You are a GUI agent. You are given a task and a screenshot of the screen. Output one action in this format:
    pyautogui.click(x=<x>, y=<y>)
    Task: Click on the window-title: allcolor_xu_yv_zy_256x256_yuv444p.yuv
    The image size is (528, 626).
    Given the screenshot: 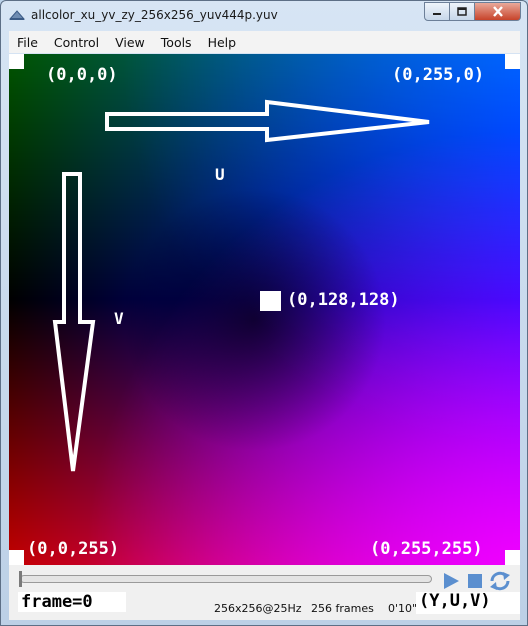 What is the action you would take?
    pyautogui.click(x=154, y=15)
    